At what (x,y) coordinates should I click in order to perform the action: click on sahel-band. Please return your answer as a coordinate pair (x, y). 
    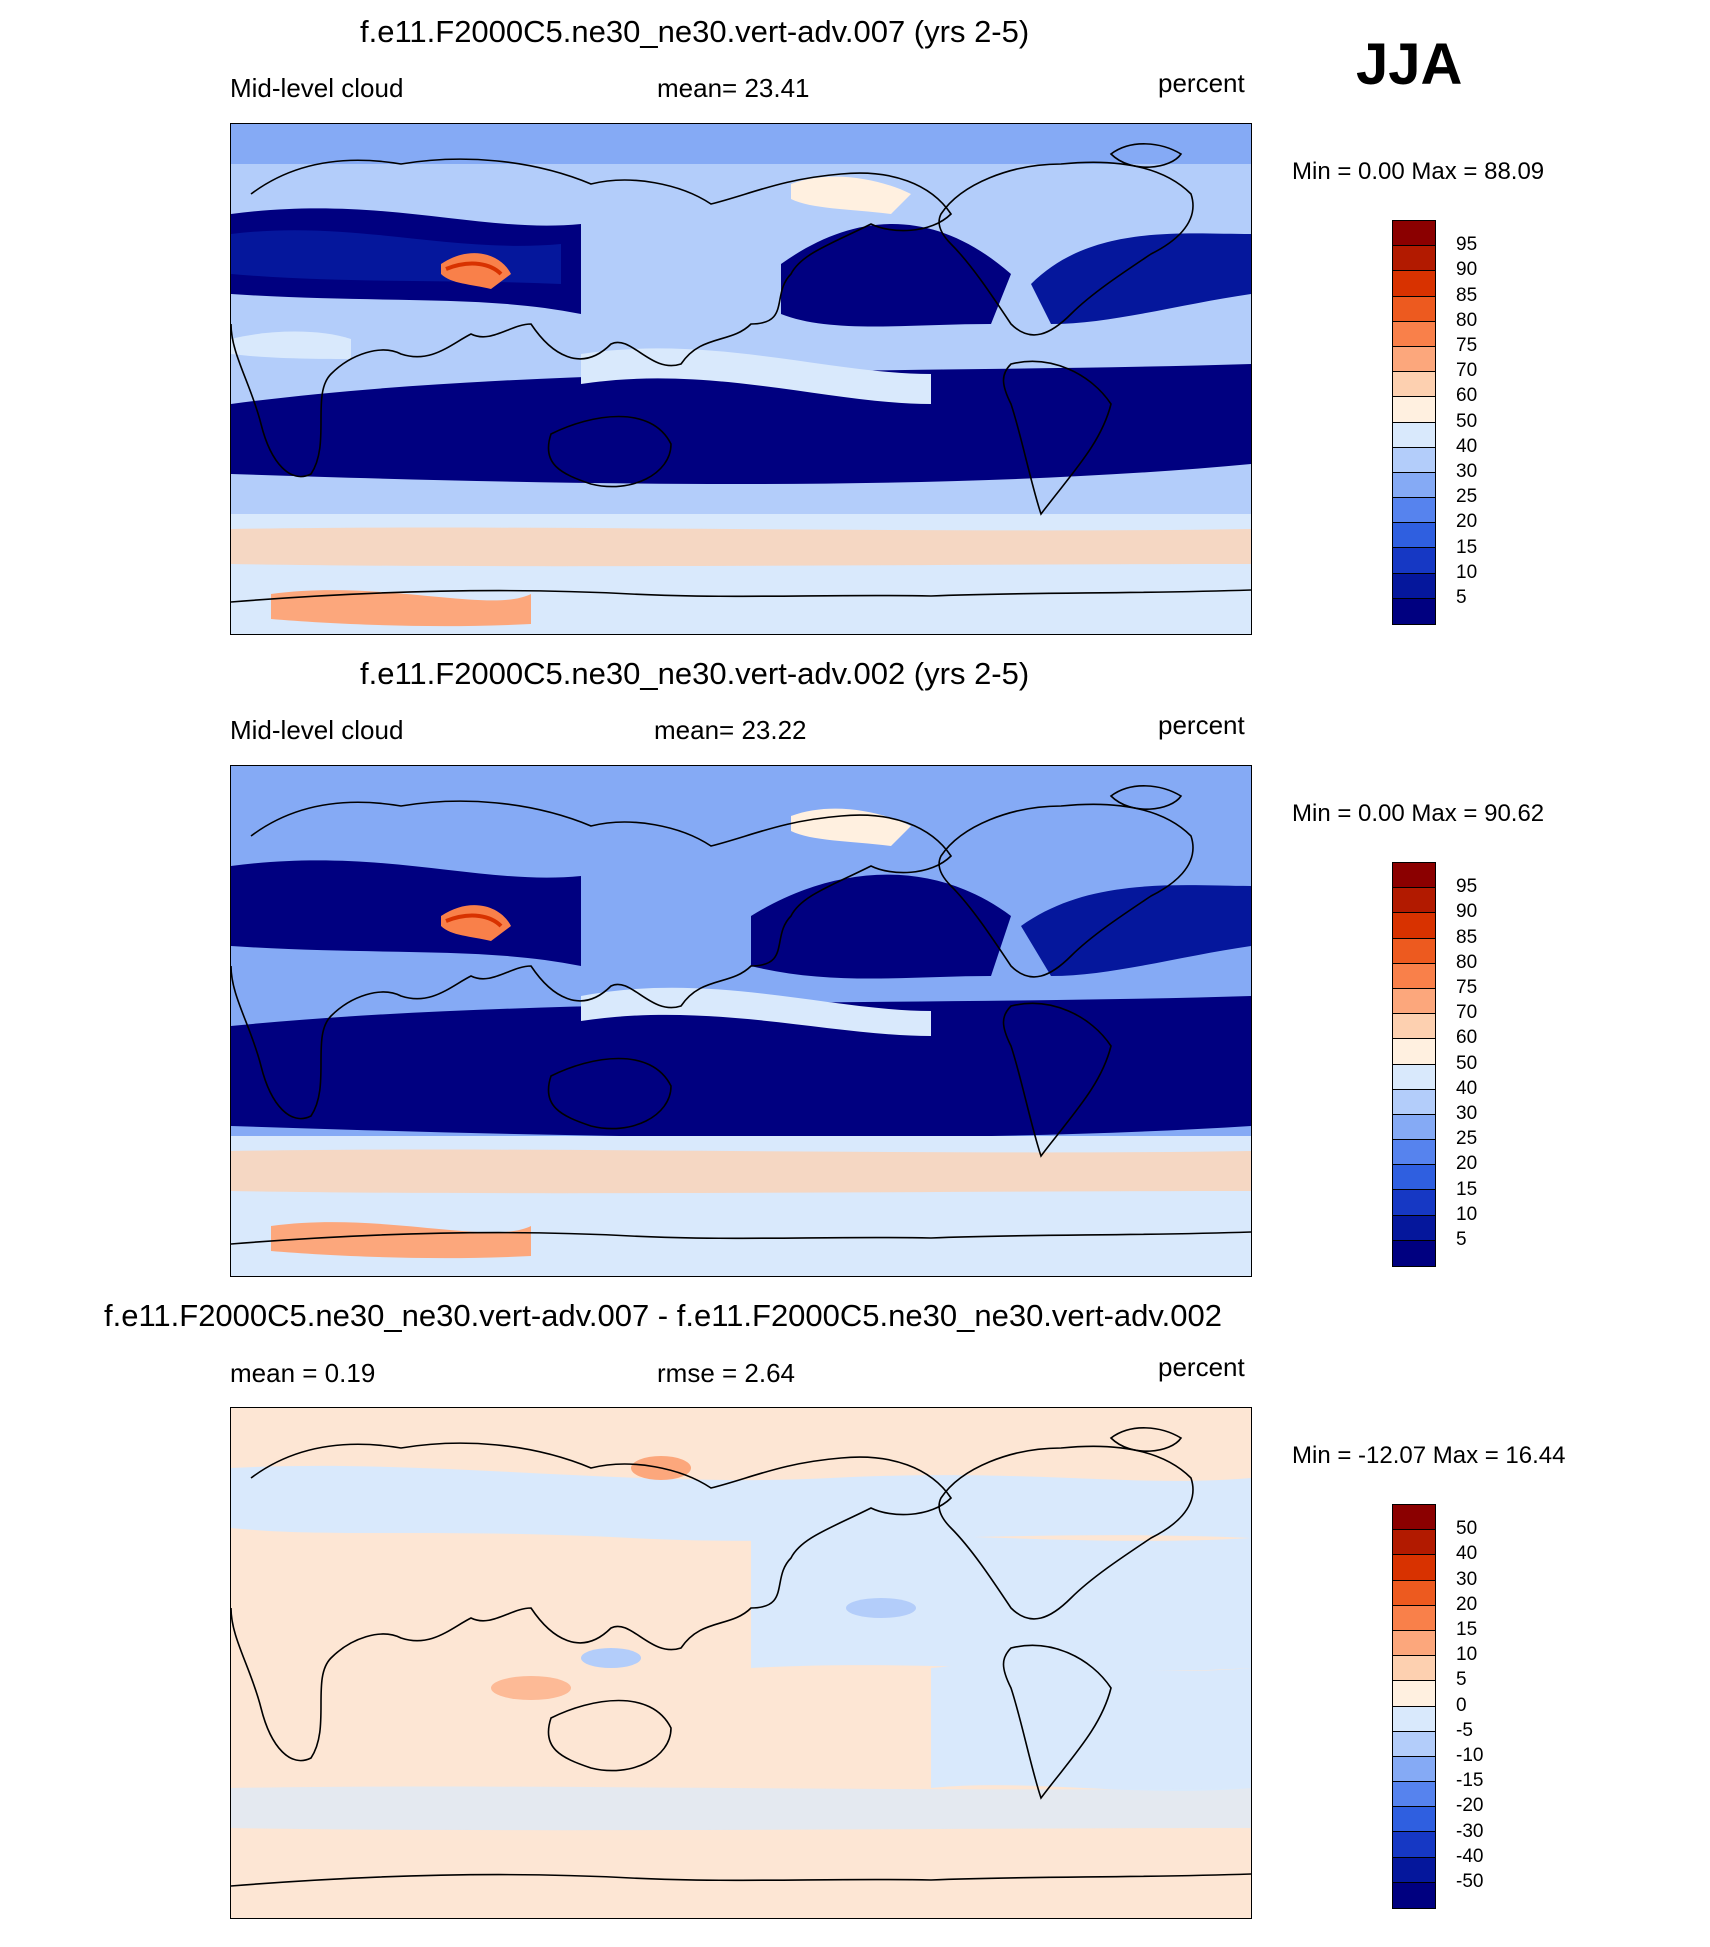
    Looking at the image, I should click on (291, 345).